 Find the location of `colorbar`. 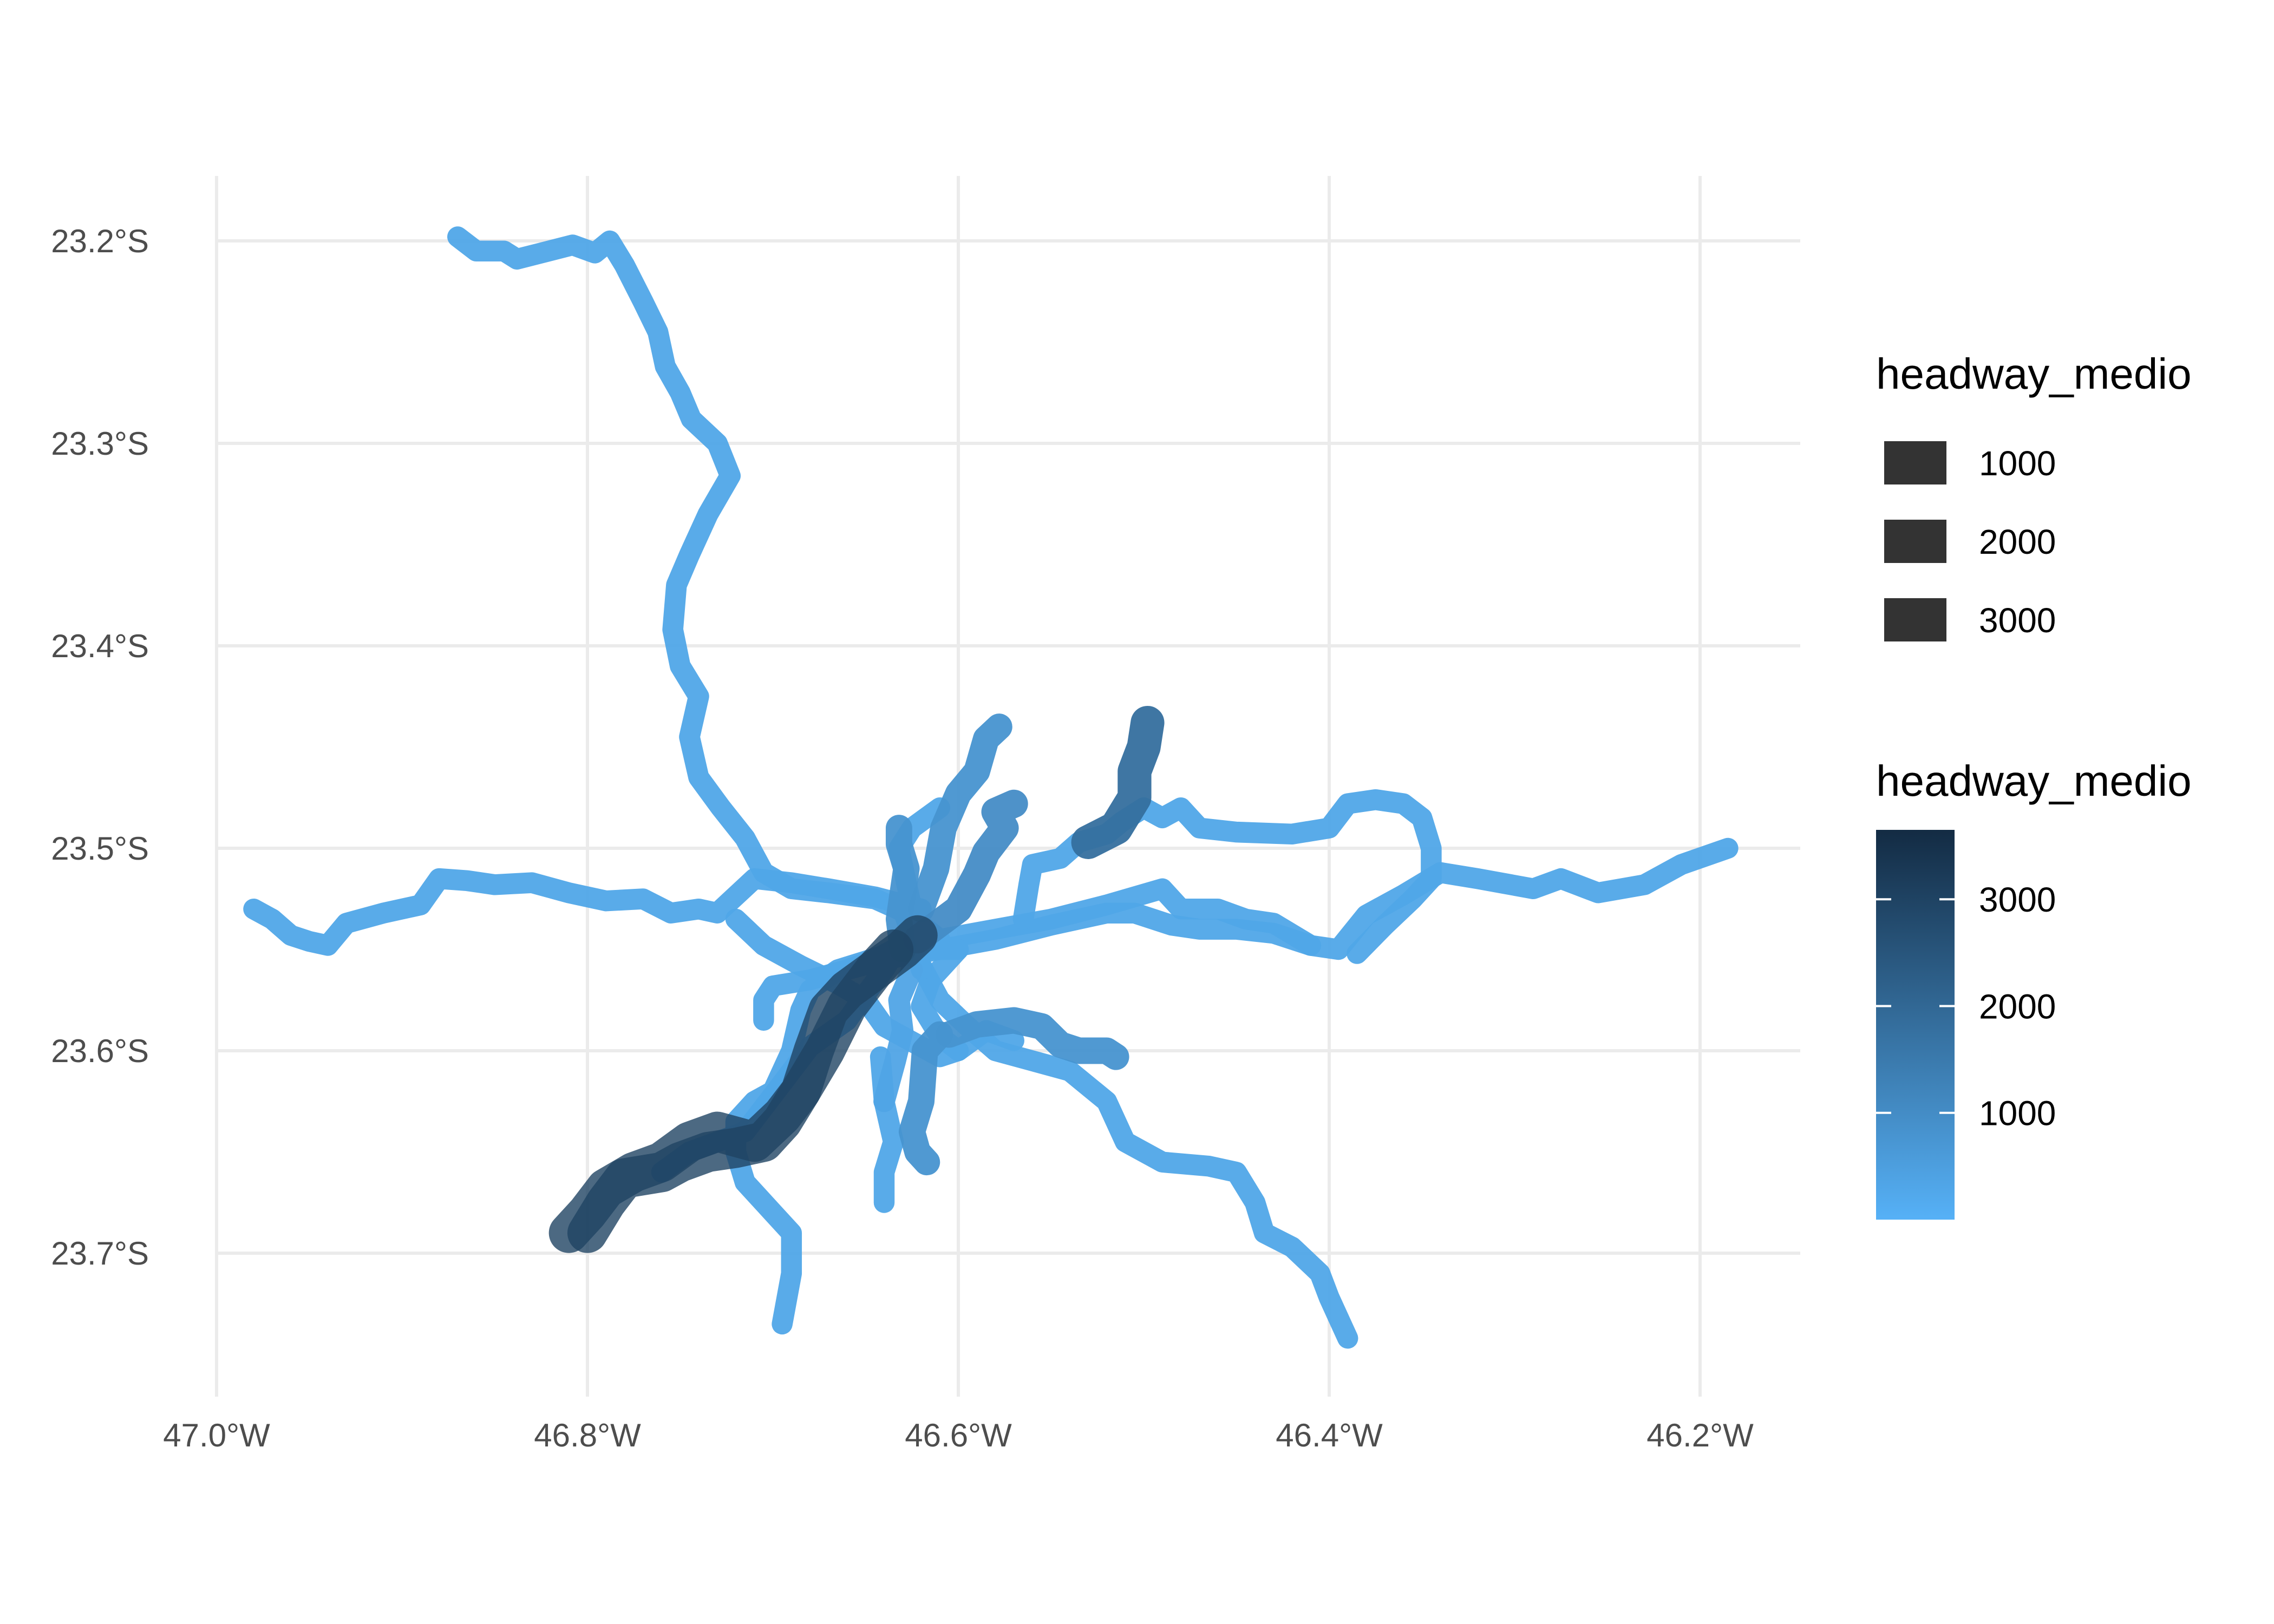

colorbar is located at coordinates (1916, 1025).